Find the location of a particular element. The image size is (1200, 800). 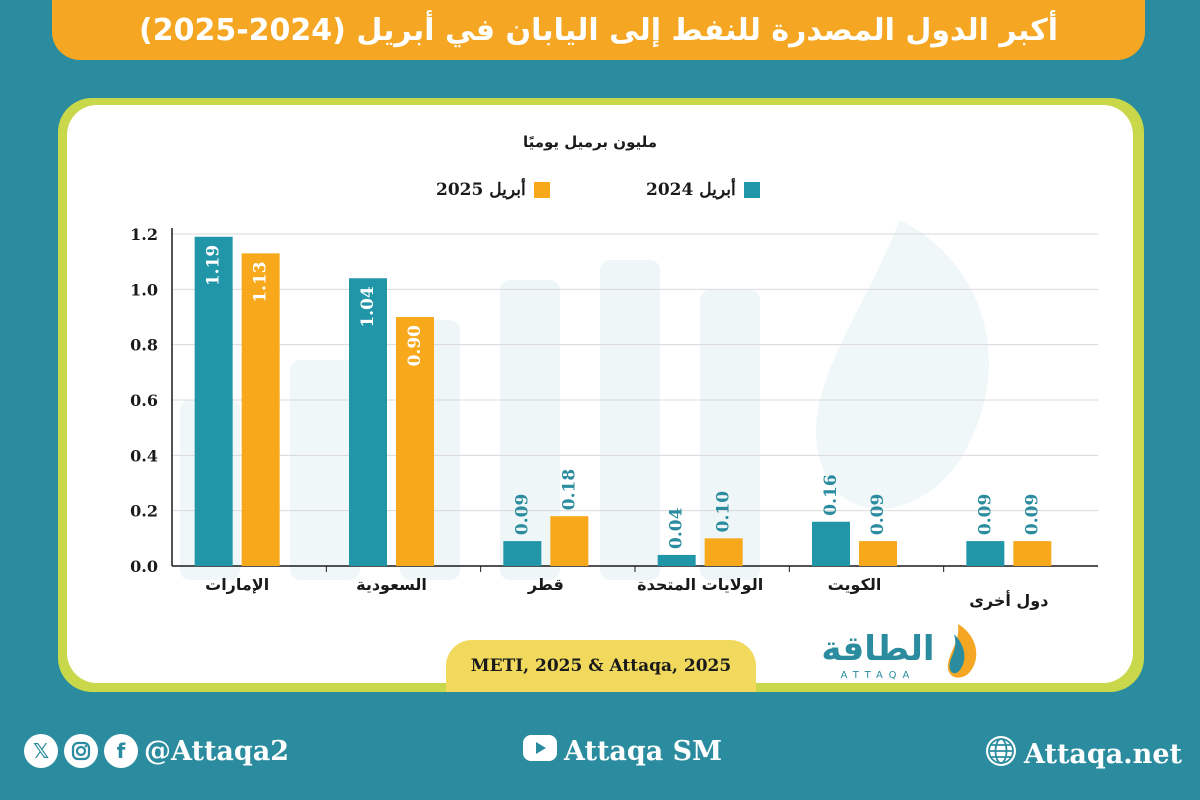

globe-icon is located at coordinates (1001, 754).